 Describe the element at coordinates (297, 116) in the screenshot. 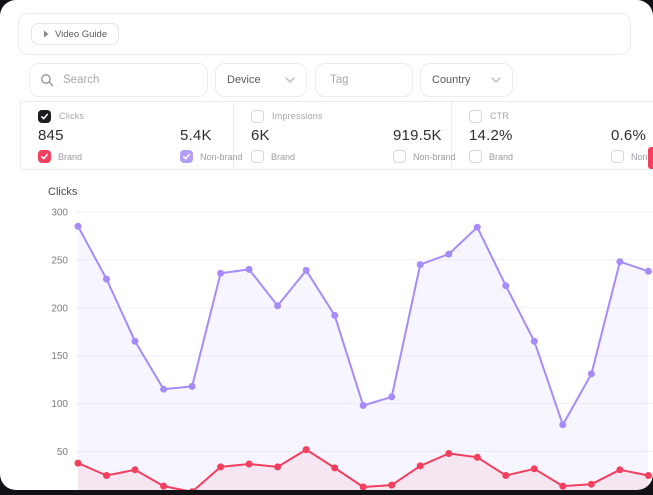

I see `metric-label: Impressions` at that location.